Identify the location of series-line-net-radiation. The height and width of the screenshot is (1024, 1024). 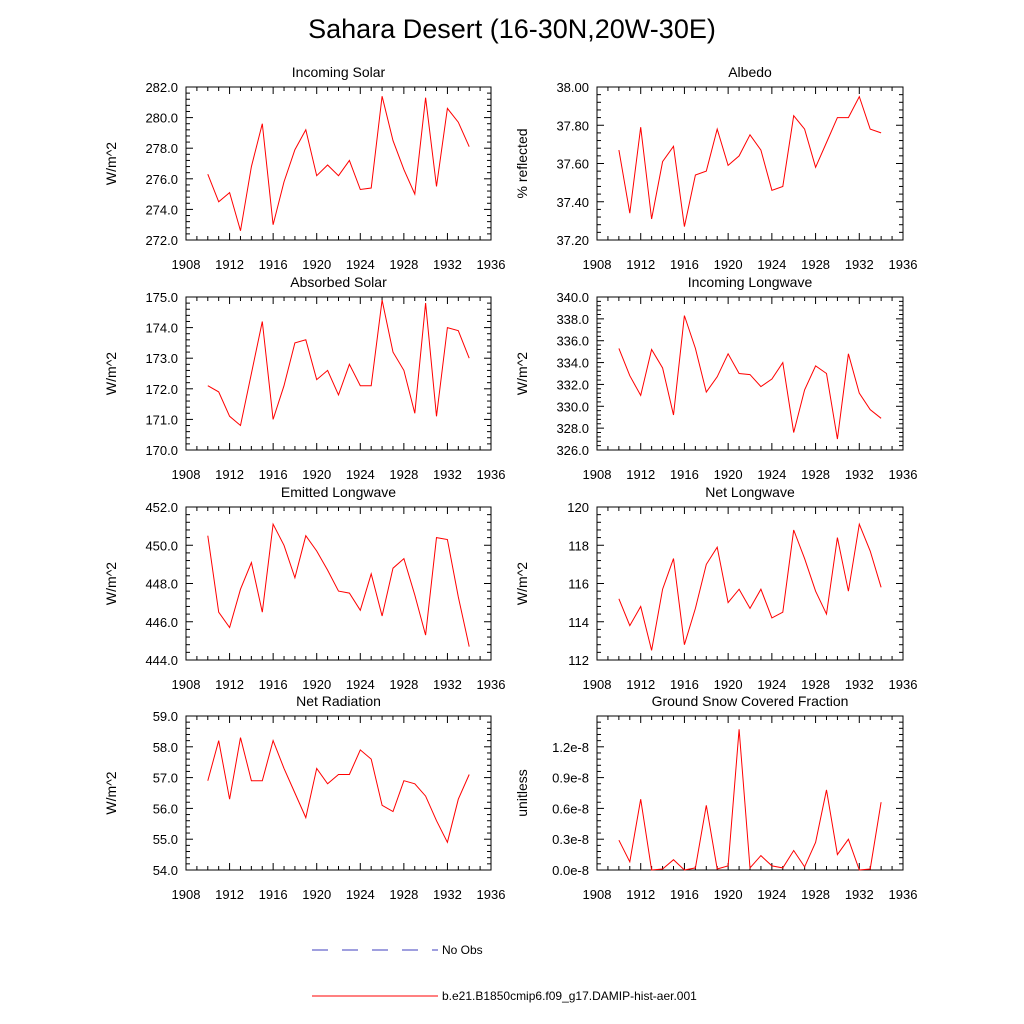
(338, 790).